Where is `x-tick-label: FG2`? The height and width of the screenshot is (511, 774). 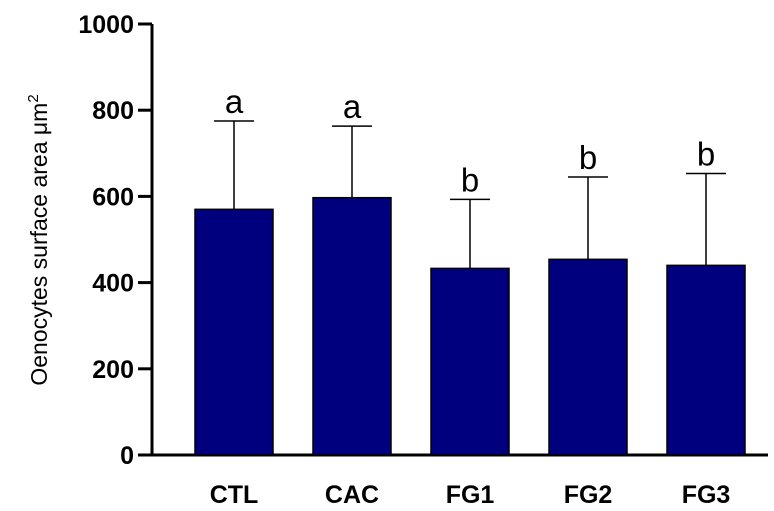 x-tick-label: FG2 is located at coordinates (588, 495).